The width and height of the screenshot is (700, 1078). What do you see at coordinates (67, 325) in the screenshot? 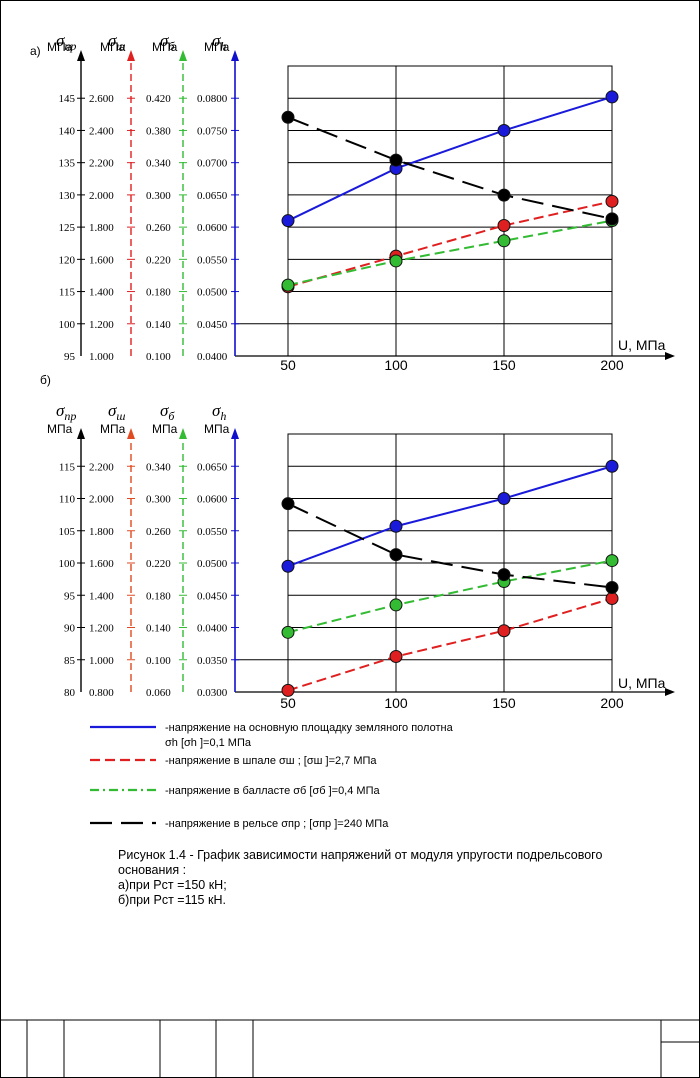
I see `y-tick-label: 100` at bounding box center [67, 325].